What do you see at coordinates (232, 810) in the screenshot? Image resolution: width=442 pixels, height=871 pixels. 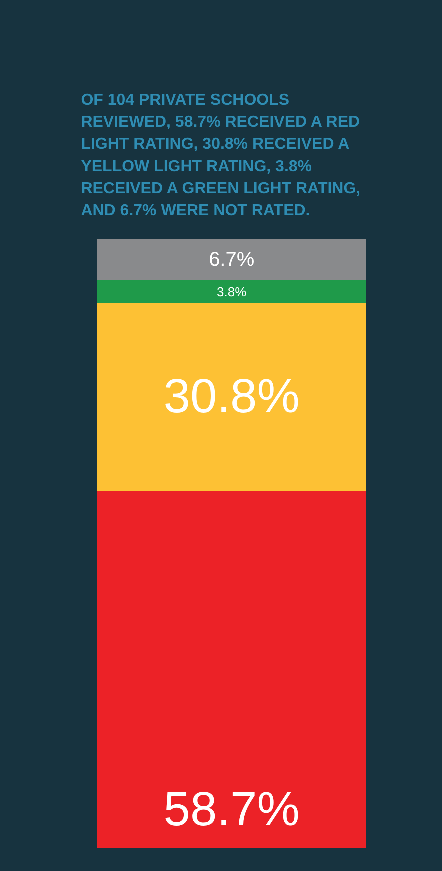 I see `data-label: 58.7%` at bounding box center [232, 810].